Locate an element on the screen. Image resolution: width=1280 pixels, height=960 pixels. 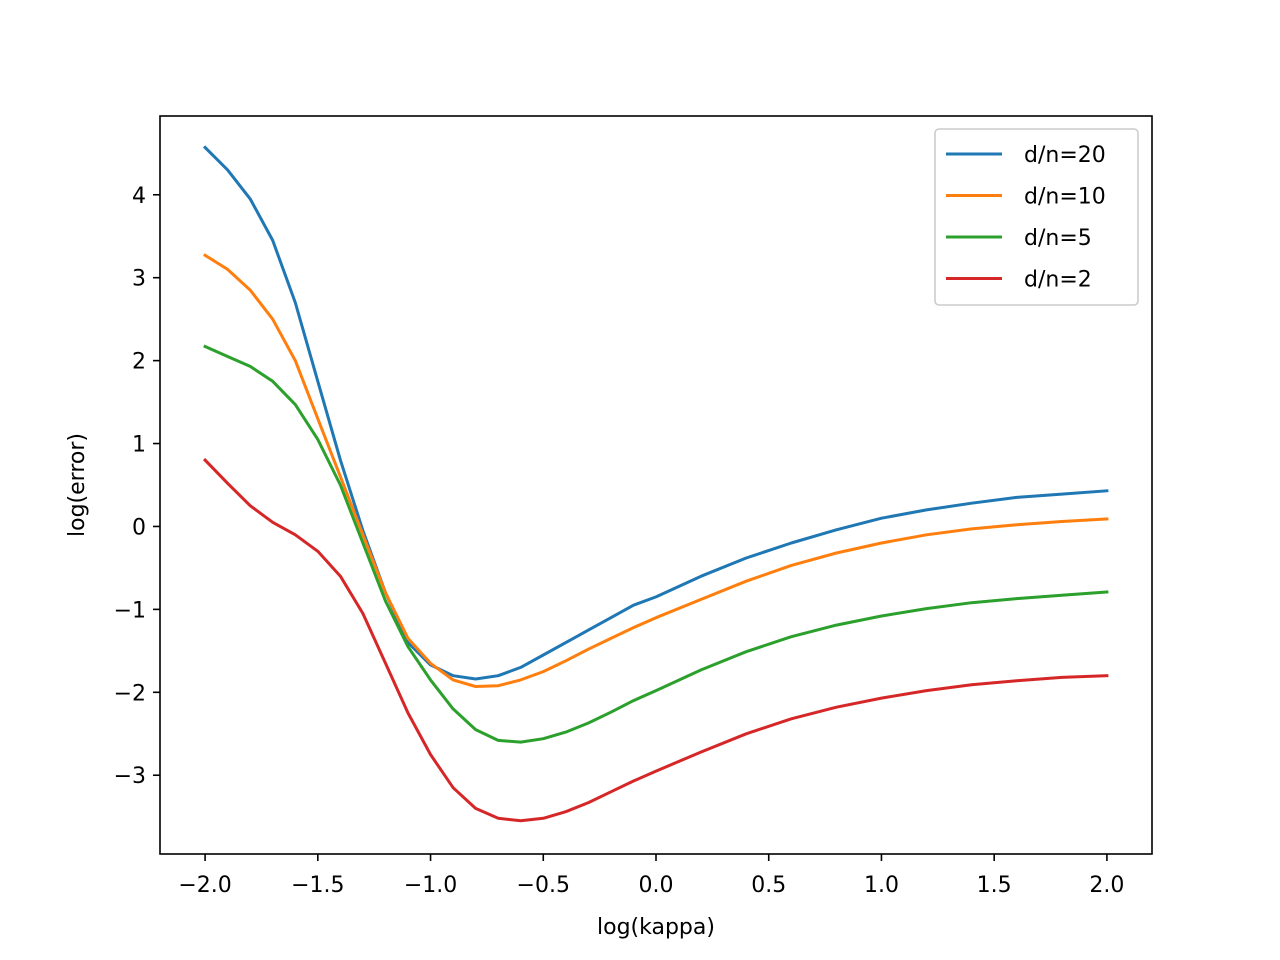
y-tick-label: 2 is located at coordinates (139, 362).